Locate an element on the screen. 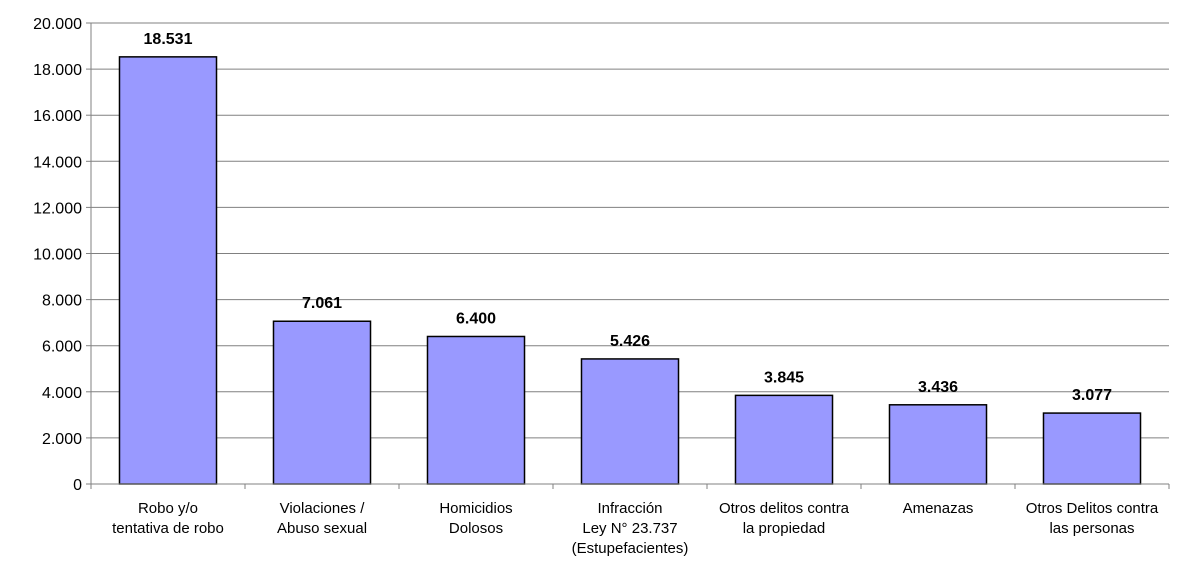  data-label: 5.426 is located at coordinates (630, 341).